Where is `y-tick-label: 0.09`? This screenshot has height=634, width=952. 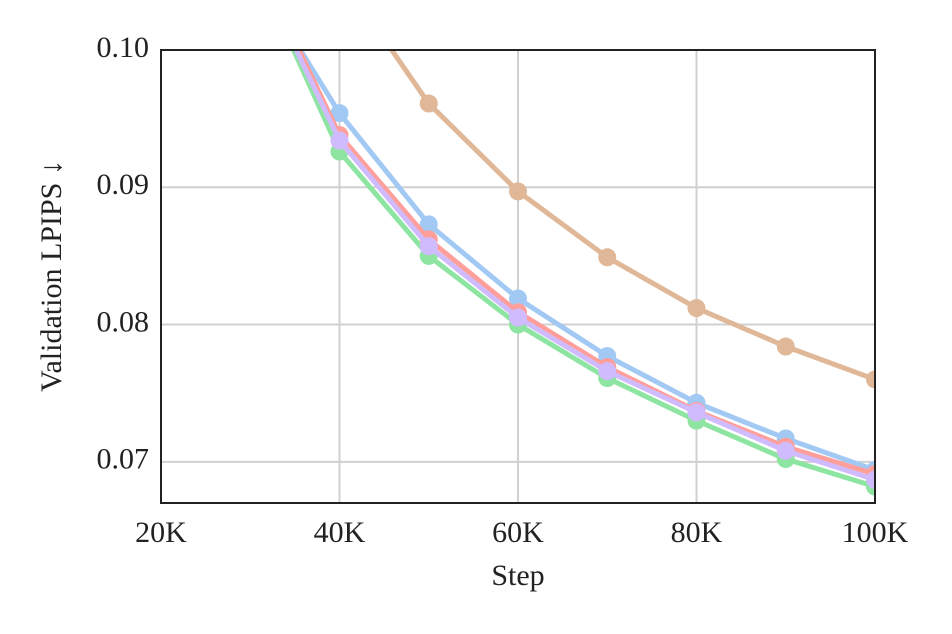
y-tick-label: 0.09 is located at coordinates (123, 184).